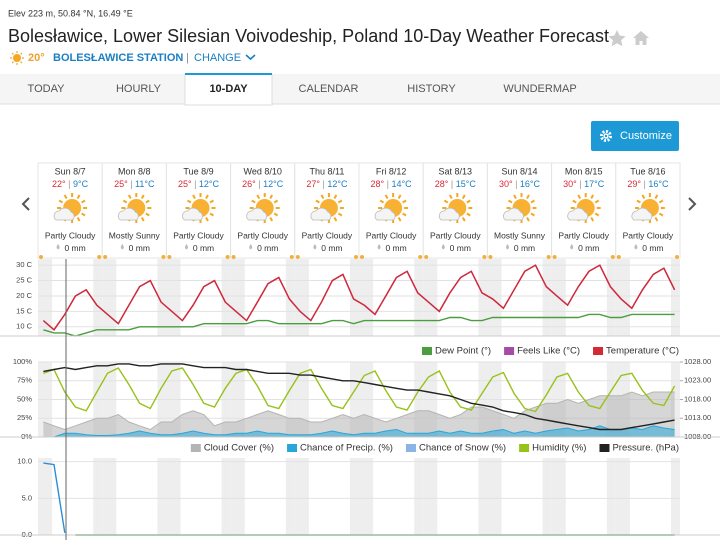 This screenshot has height=540, width=720. I want to click on tab: TODAY, so click(47, 89).